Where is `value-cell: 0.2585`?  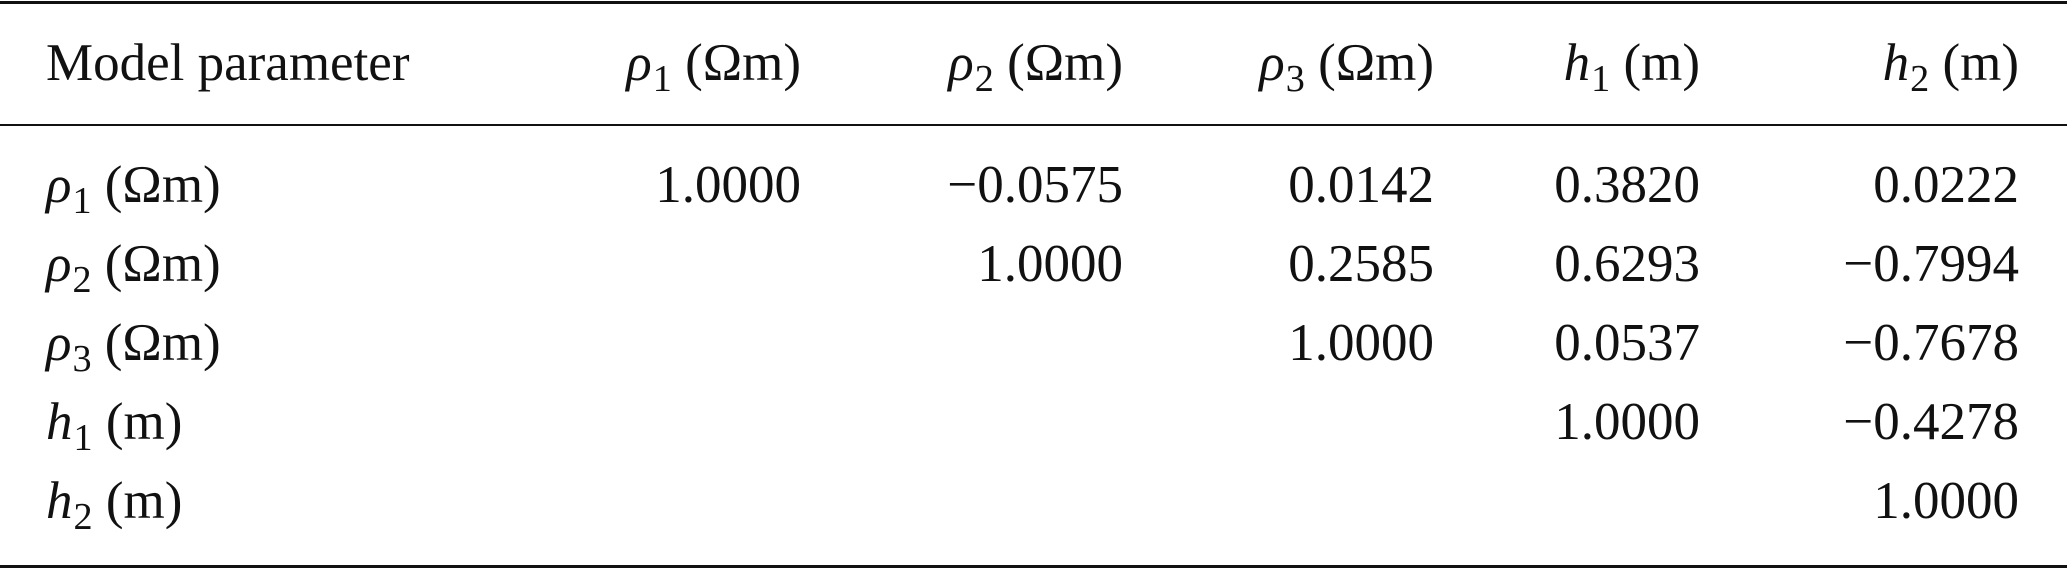 value-cell: 0.2585 is located at coordinates (1361, 264).